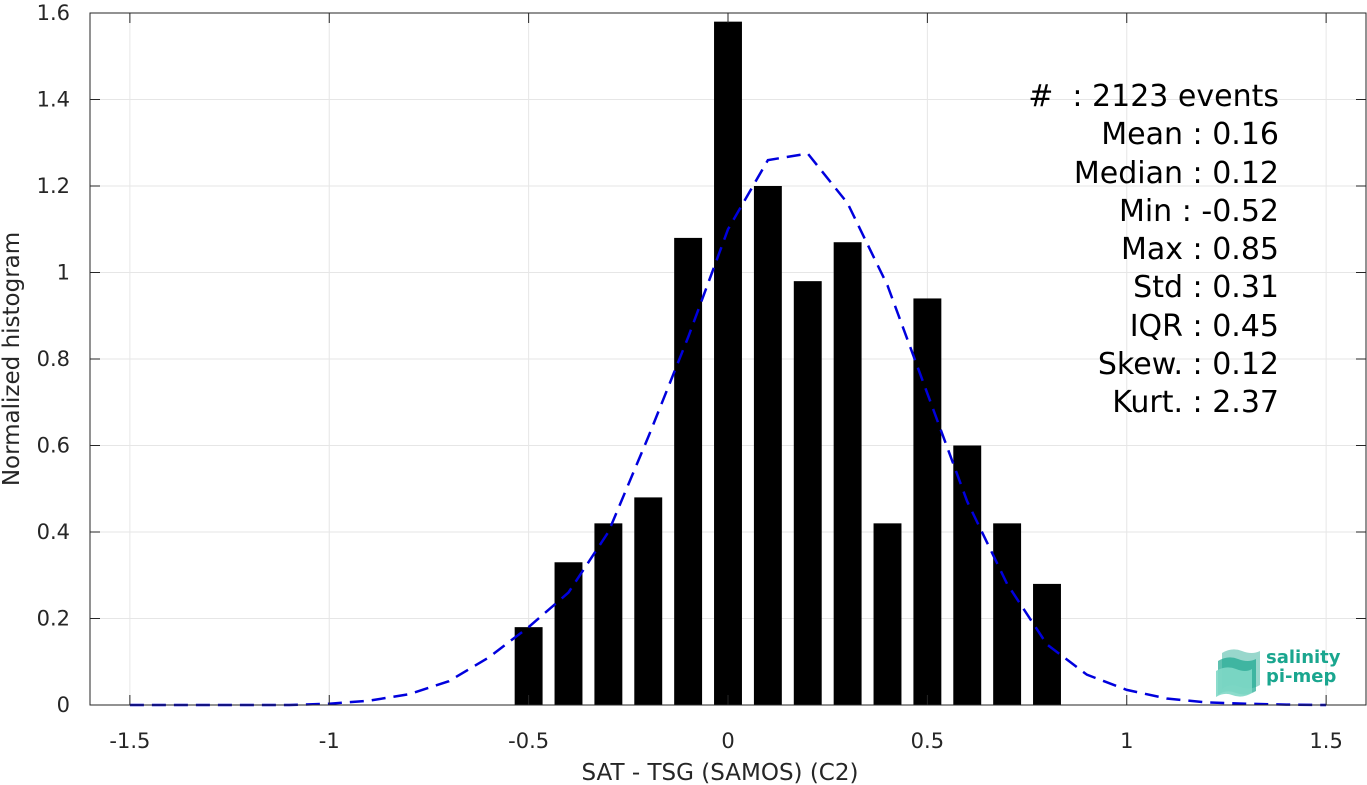 The width and height of the screenshot is (1367, 785). Describe the element at coordinates (53, 359) in the screenshot. I see `y-tick-label: 0.8` at that location.